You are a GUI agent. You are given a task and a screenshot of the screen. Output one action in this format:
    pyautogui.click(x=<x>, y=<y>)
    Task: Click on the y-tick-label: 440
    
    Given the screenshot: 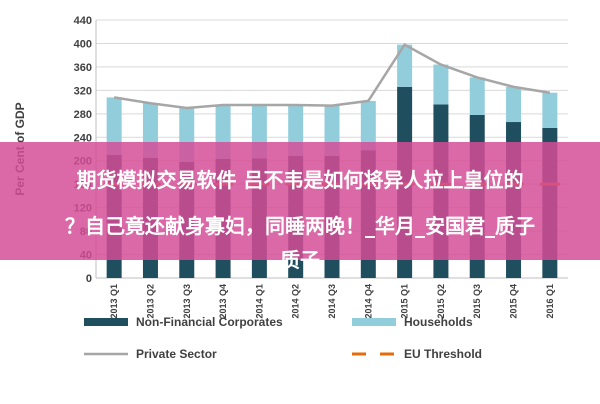 What is the action you would take?
    pyautogui.click(x=83, y=21)
    